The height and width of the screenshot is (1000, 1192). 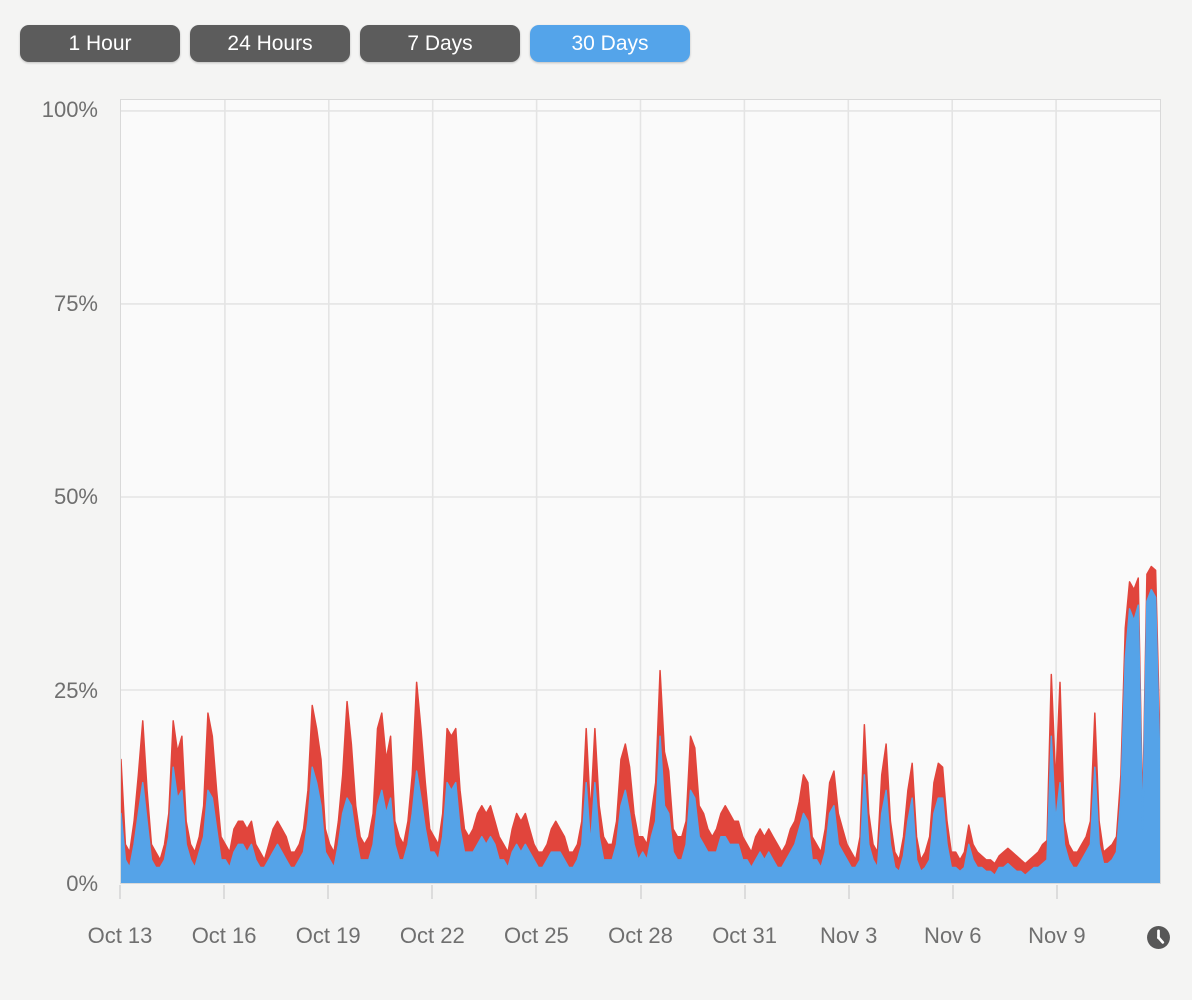 I want to click on x-axis-label: Oct 31, so click(x=744, y=935).